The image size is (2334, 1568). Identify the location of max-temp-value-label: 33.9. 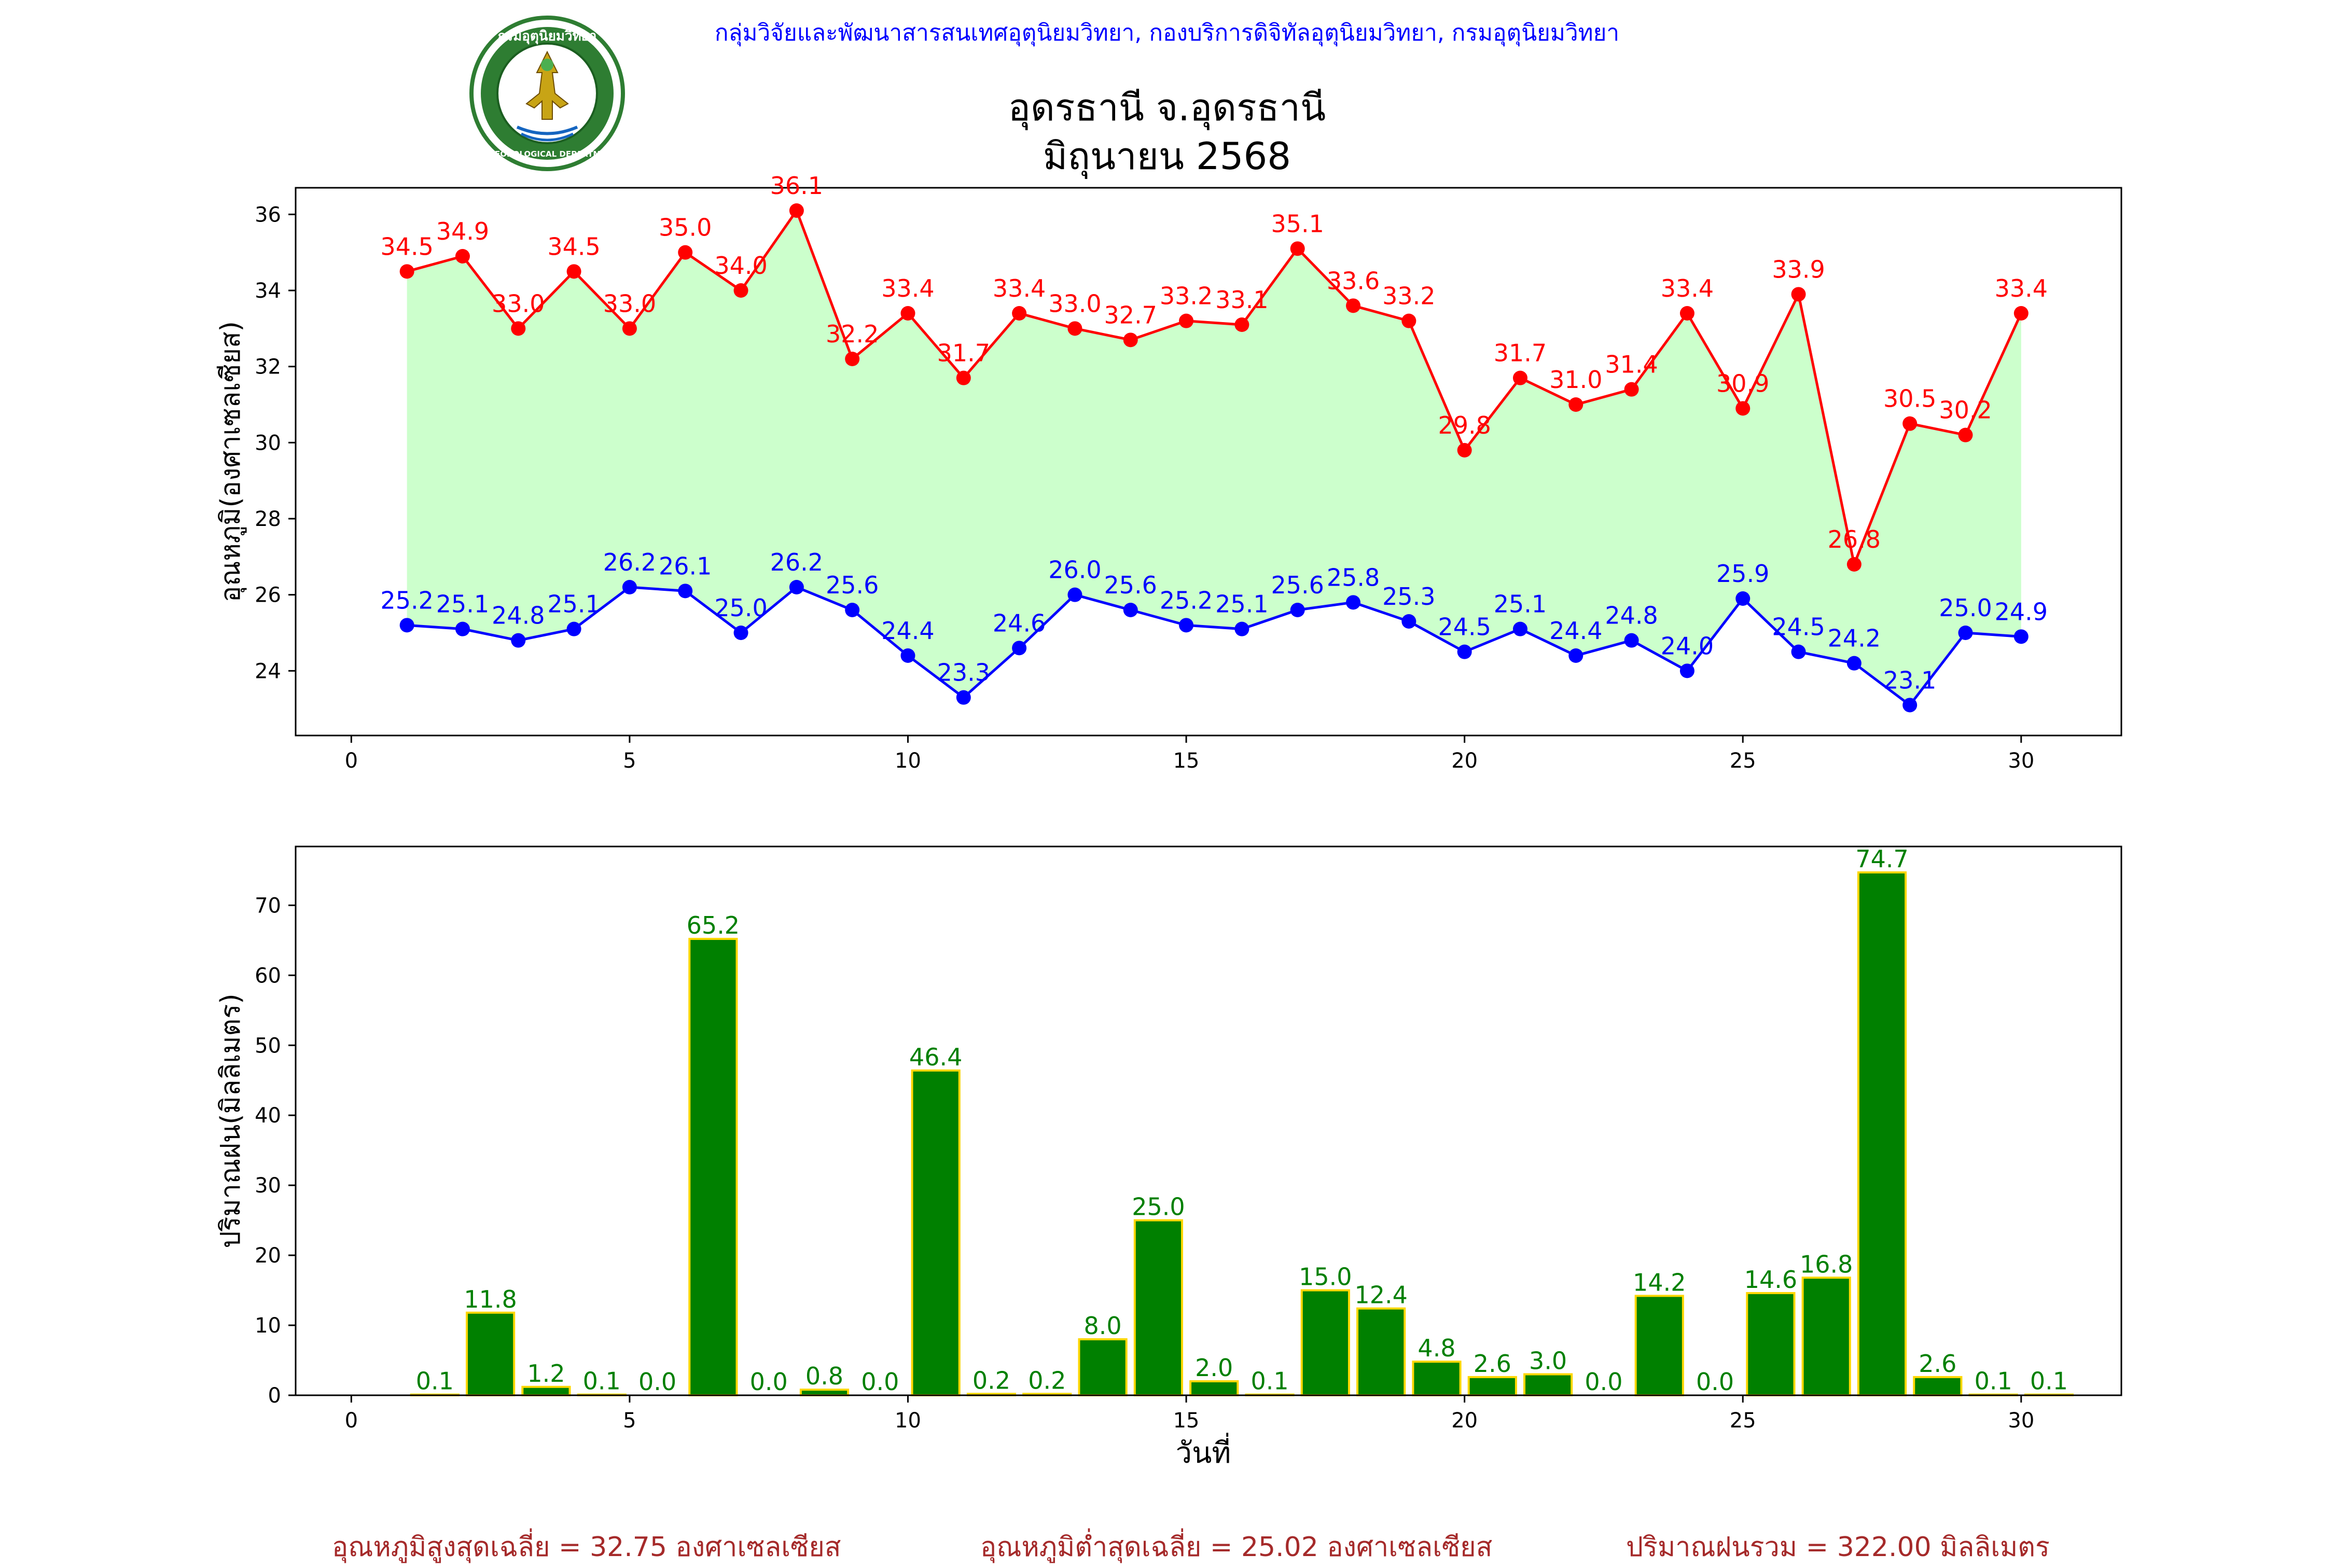
(1798, 269).